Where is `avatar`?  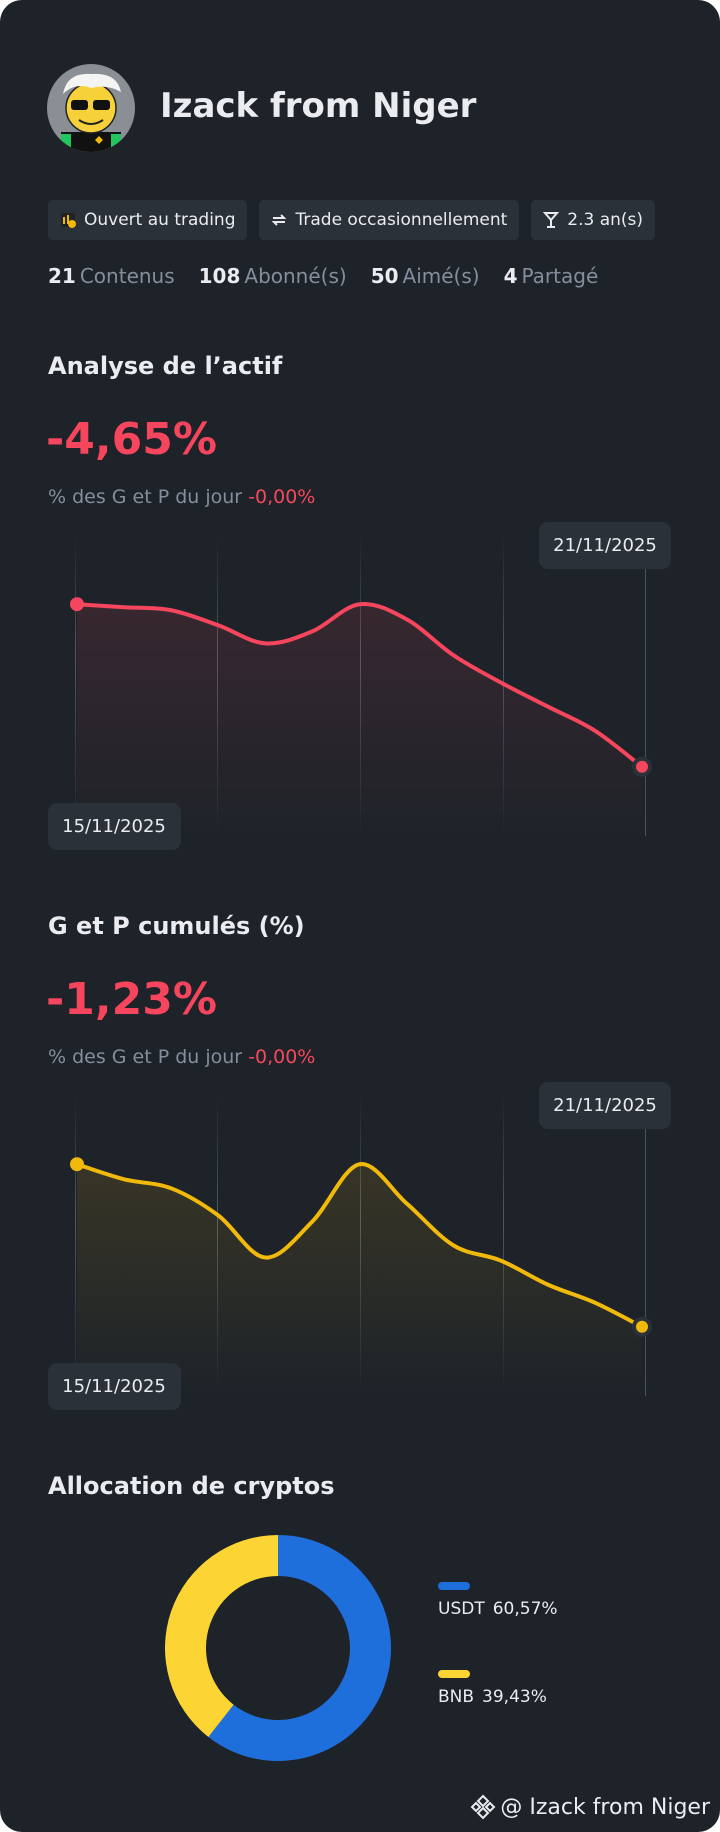
avatar is located at coordinates (91, 108).